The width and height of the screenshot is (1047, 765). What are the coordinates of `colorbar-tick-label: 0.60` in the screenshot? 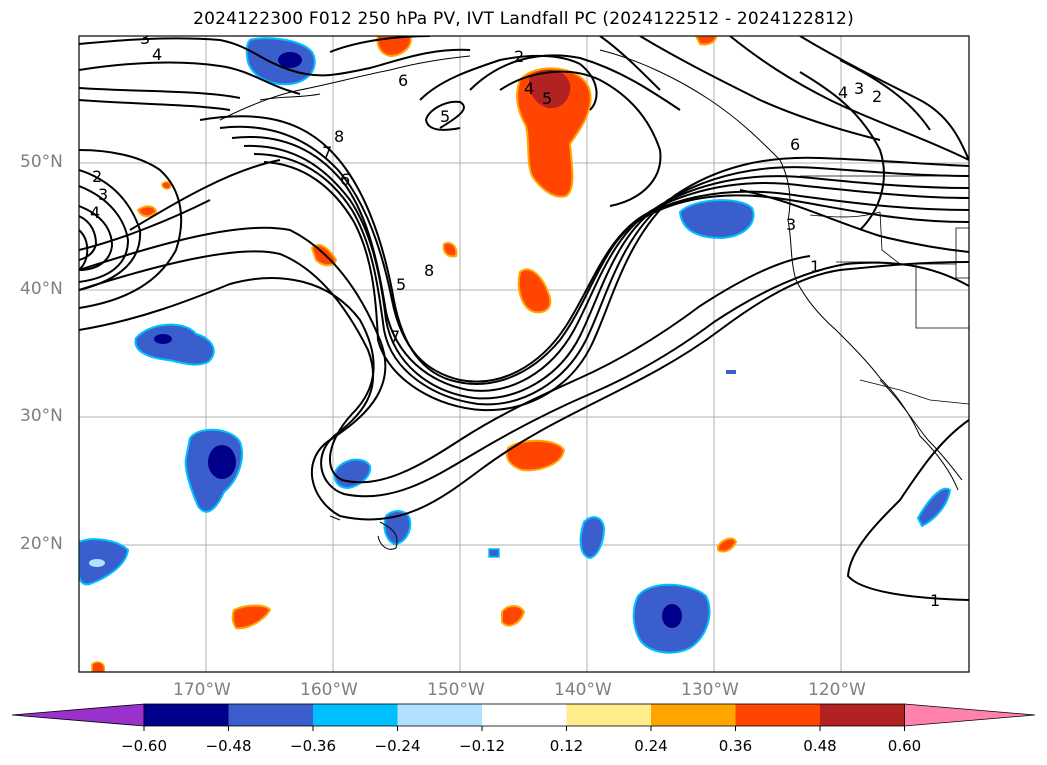 It's located at (904, 746).